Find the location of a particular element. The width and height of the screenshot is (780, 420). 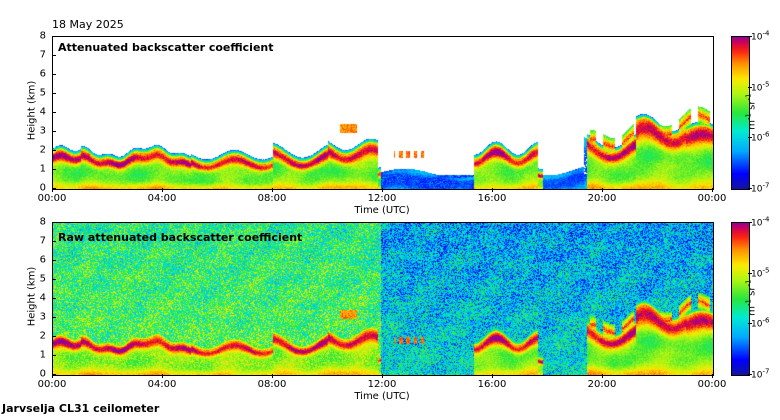

colorbar-raw is located at coordinates (740, 299).